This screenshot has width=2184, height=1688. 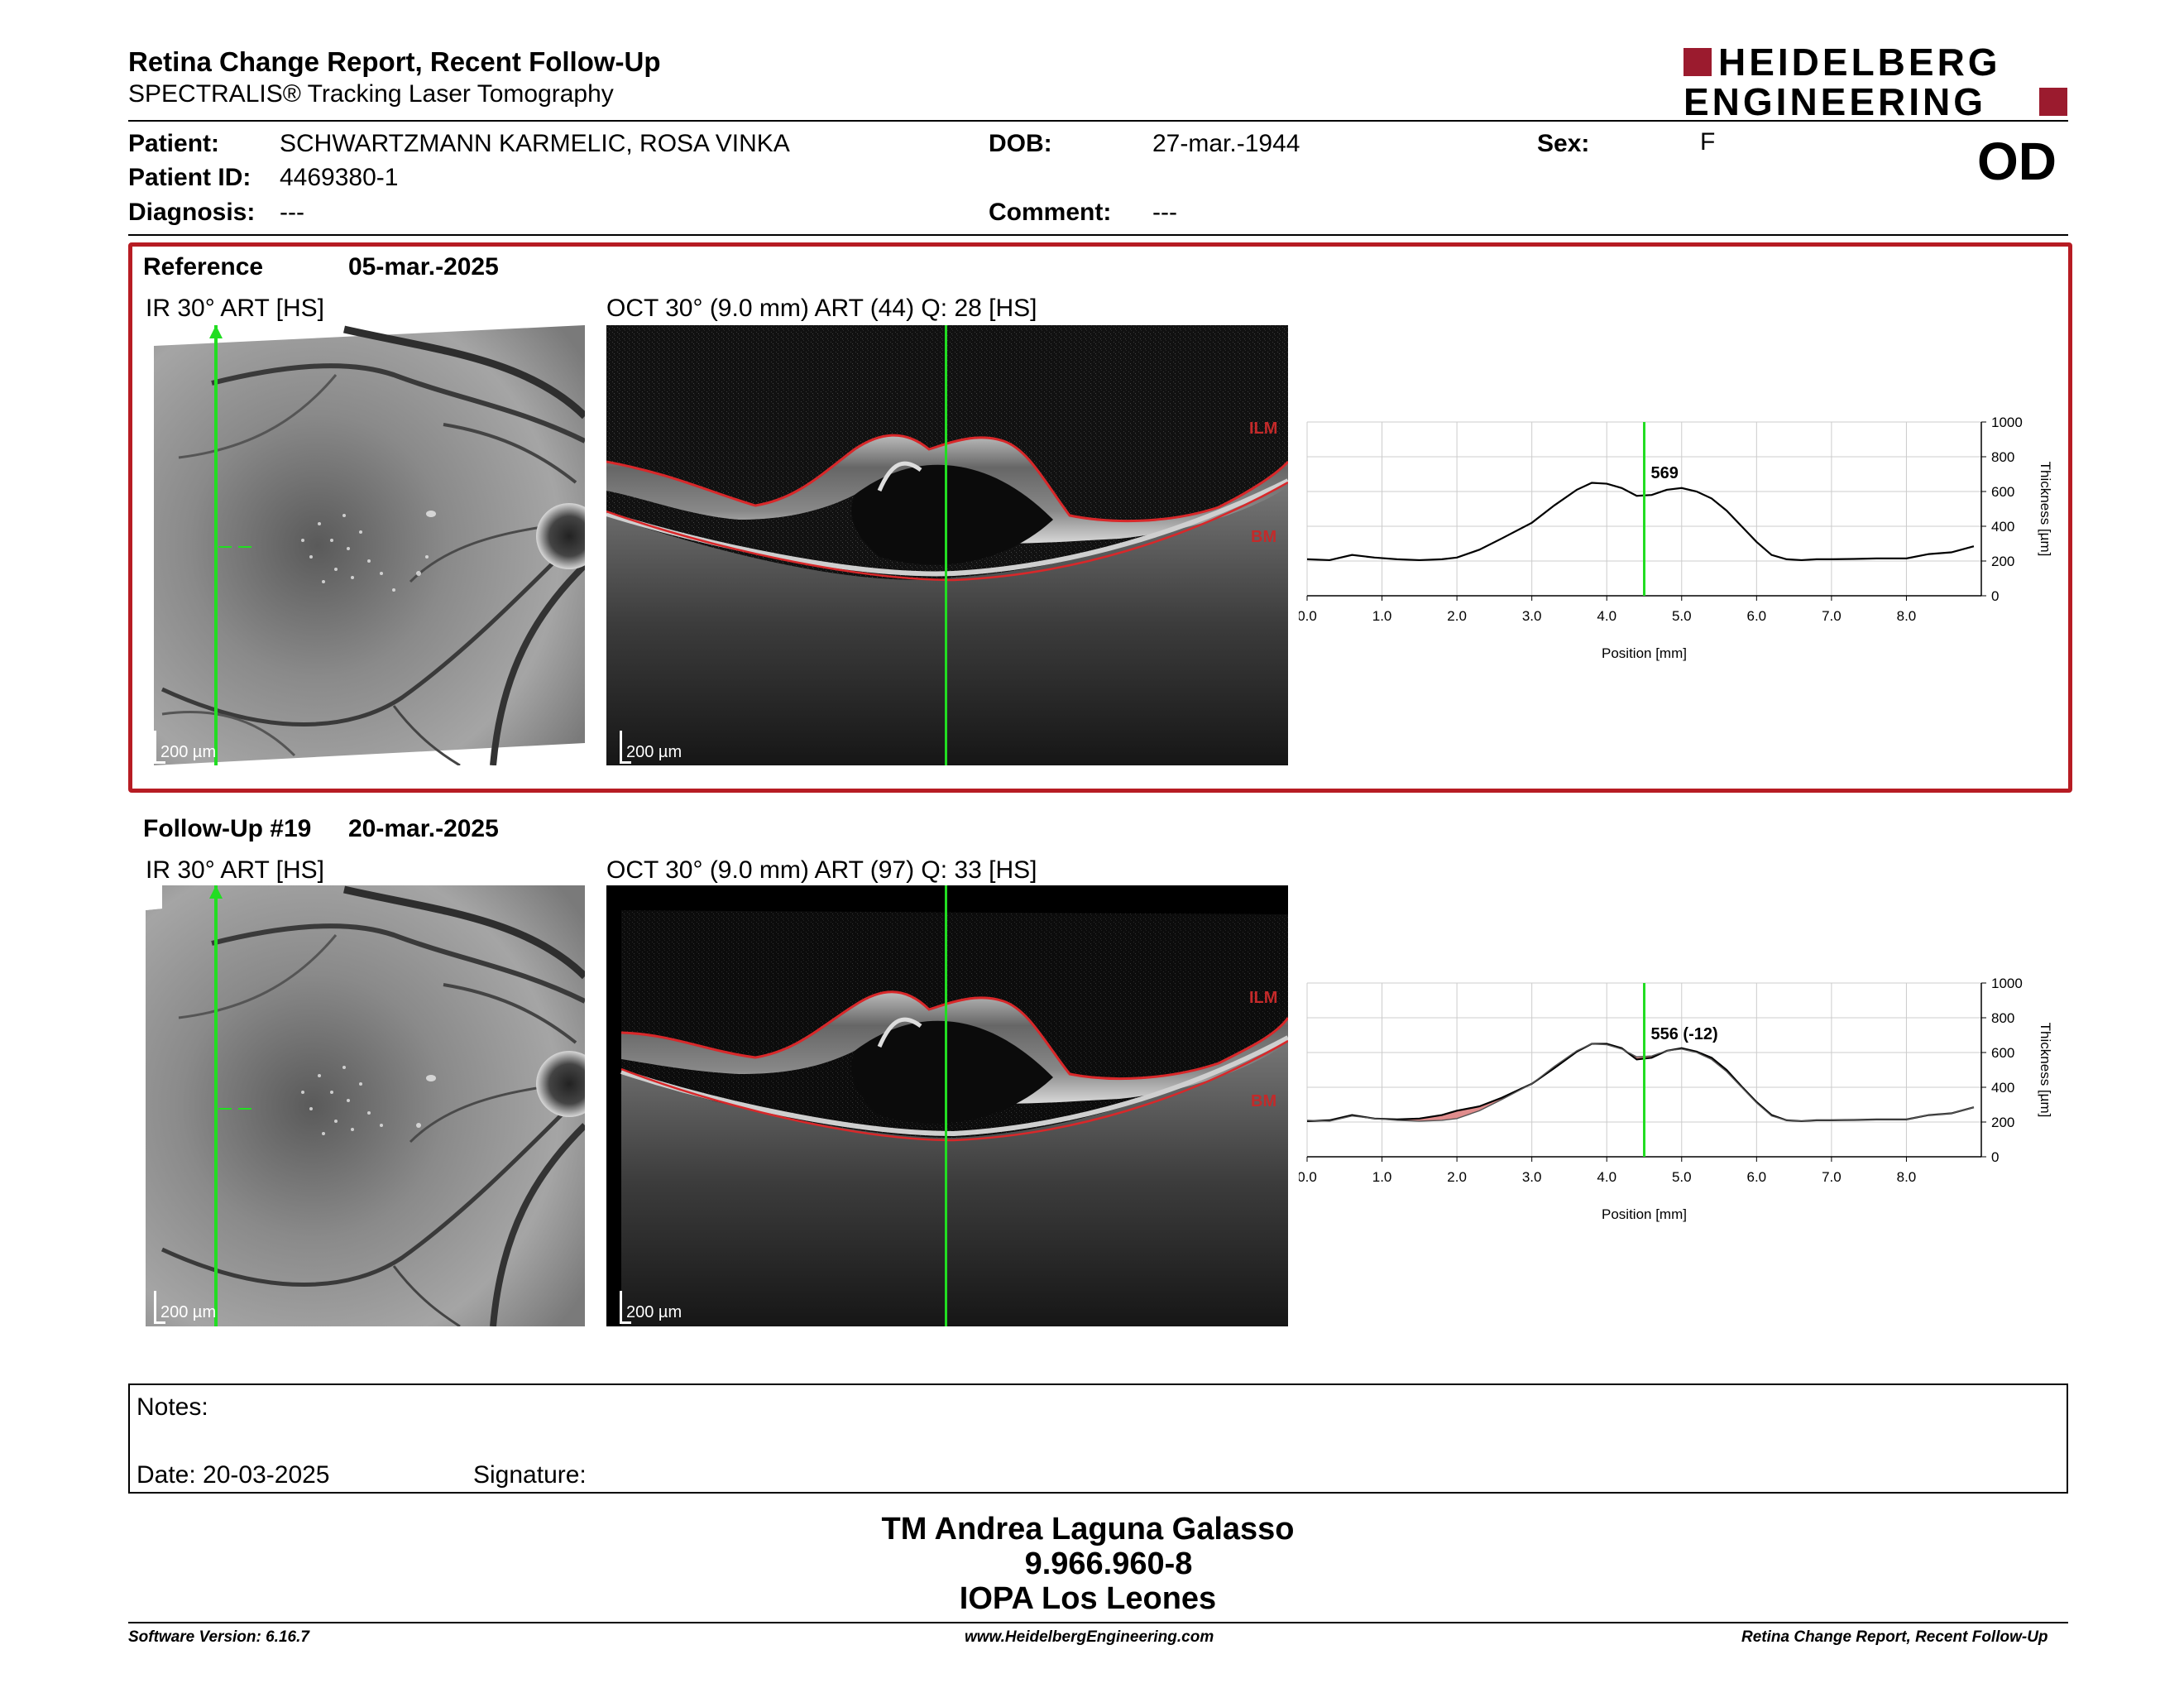 What do you see at coordinates (2002, 561) in the screenshot?
I see `ref-y-tick-label: 200` at bounding box center [2002, 561].